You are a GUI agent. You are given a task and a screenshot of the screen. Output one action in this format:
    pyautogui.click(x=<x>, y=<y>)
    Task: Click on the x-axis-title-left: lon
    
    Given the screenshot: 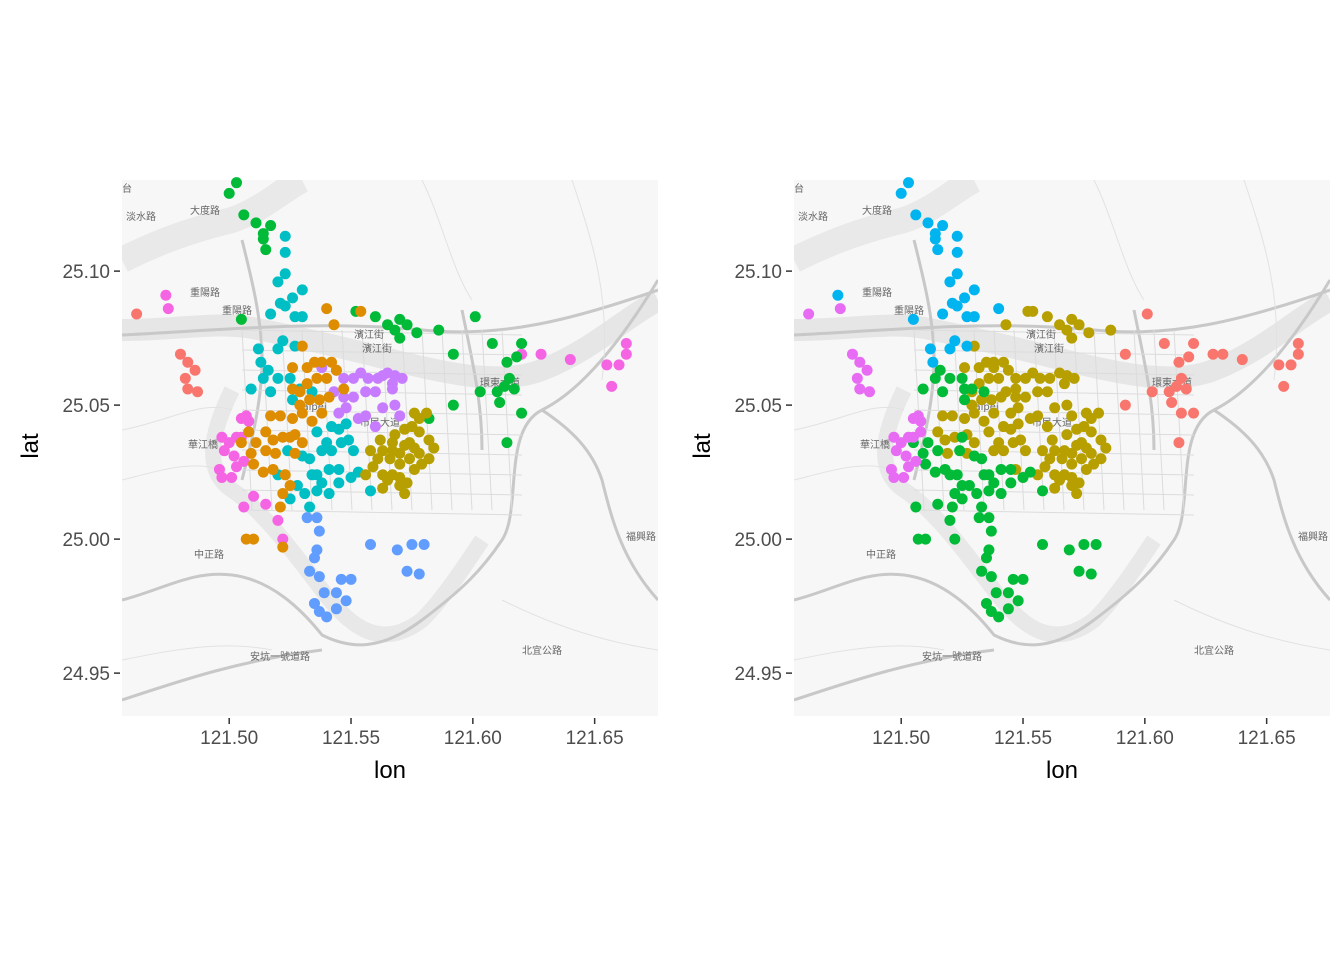 What is the action you would take?
    pyautogui.click(x=390, y=770)
    